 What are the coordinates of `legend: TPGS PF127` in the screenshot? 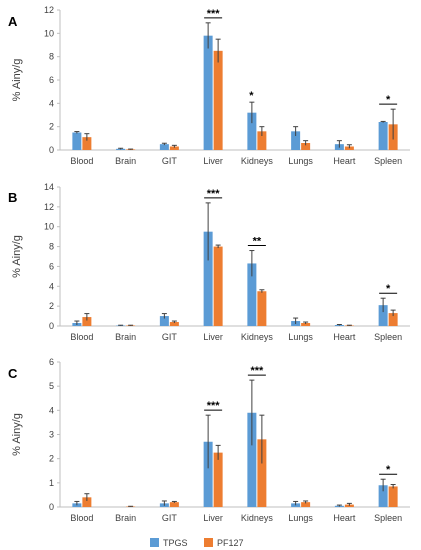 It's located at (197, 543).